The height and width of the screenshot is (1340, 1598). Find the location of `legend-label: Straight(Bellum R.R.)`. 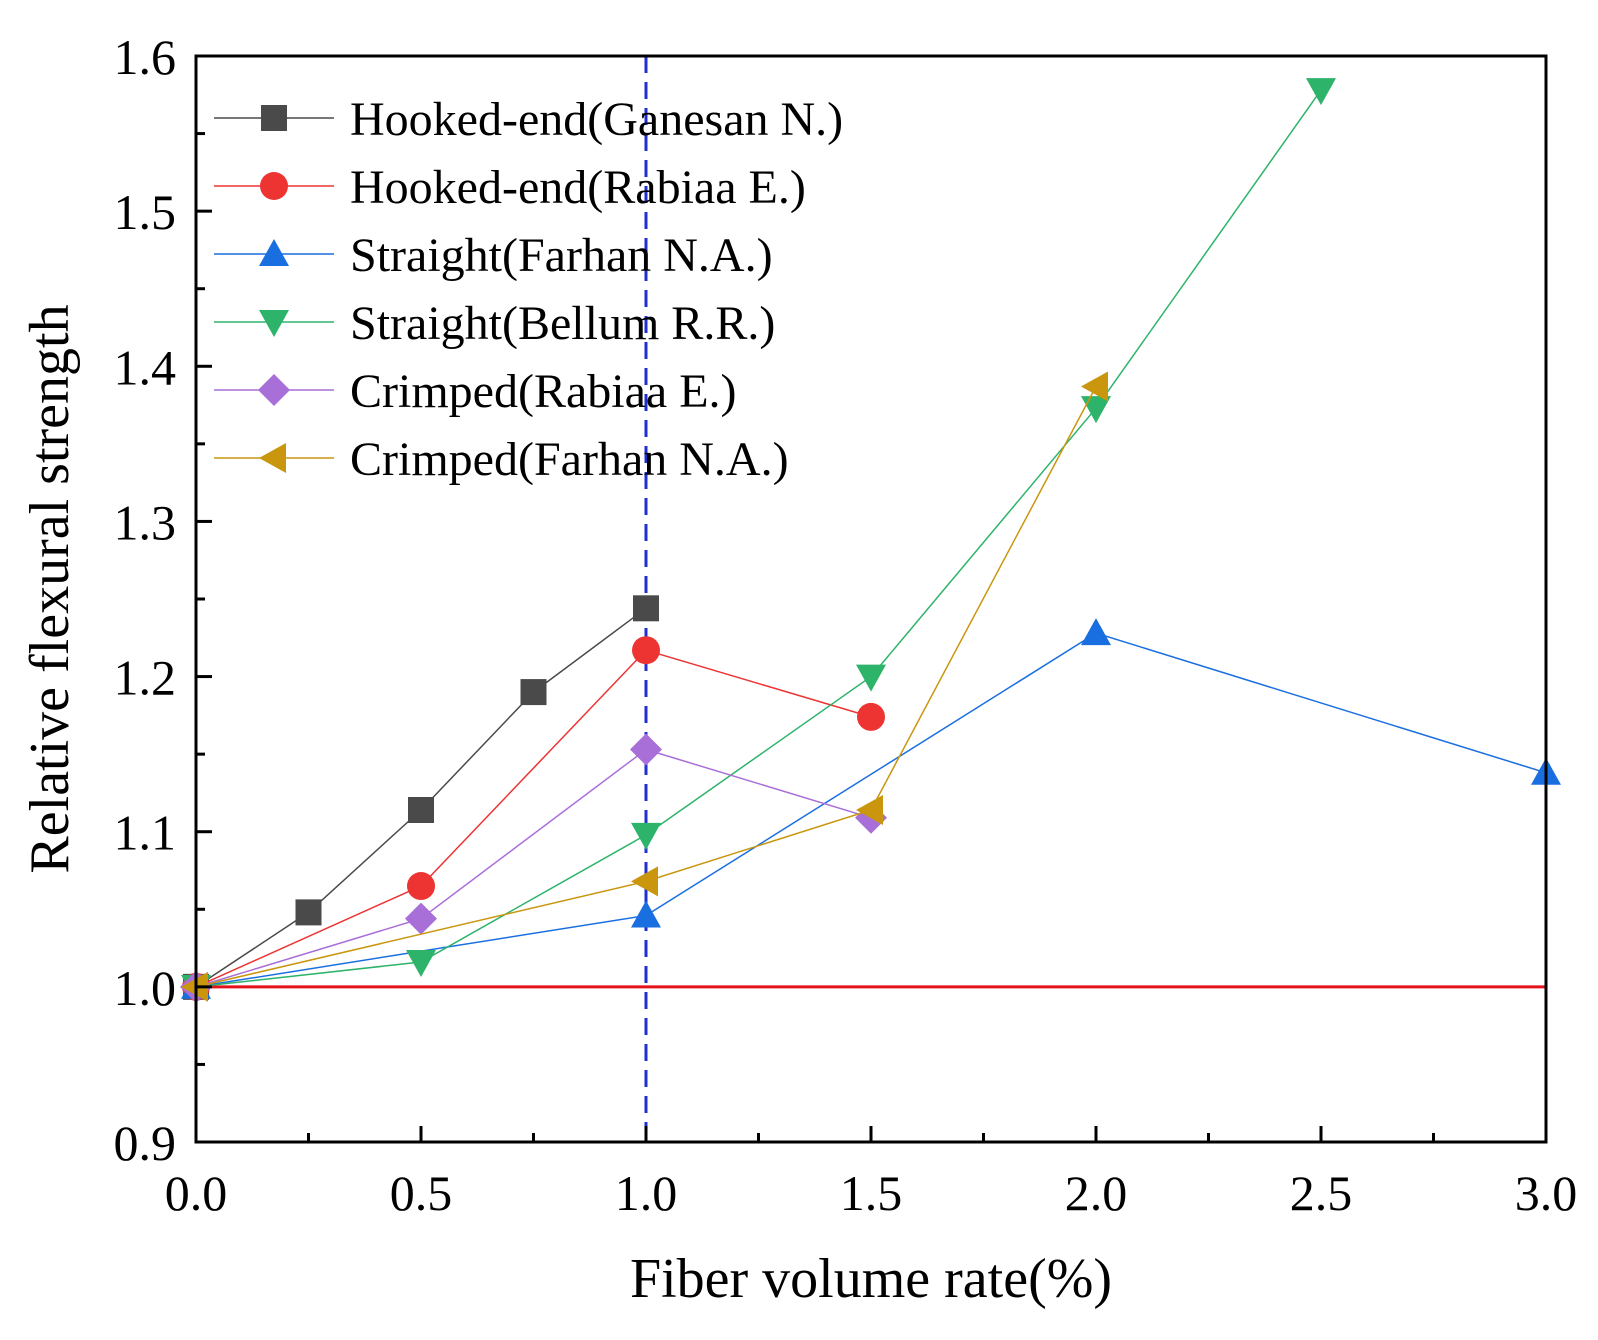

legend-label: Straight(Bellum R.R.) is located at coordinates (562, 323).